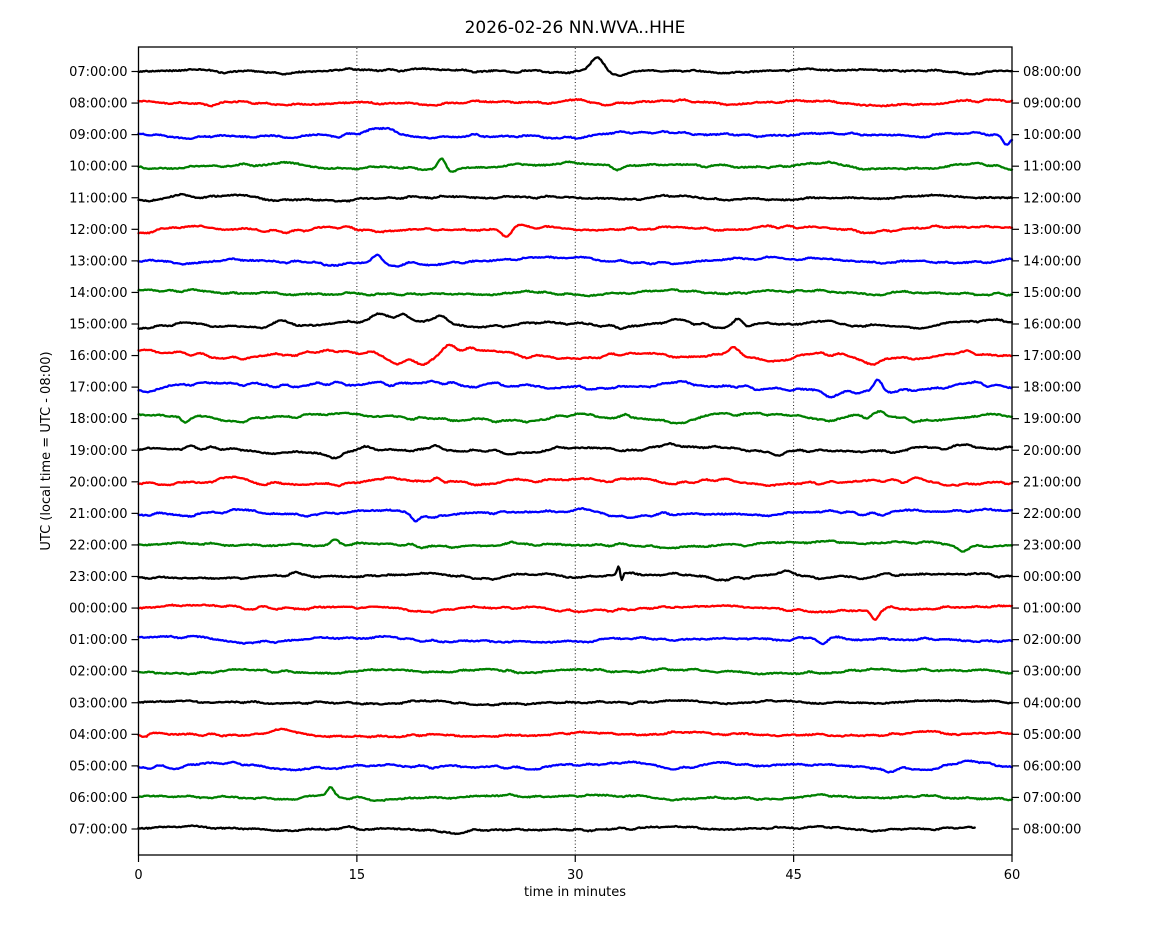 The width and height of the screenshot is (1150, 950). I want to click on utc-time-label: 02:00:00, so click(98, 672).